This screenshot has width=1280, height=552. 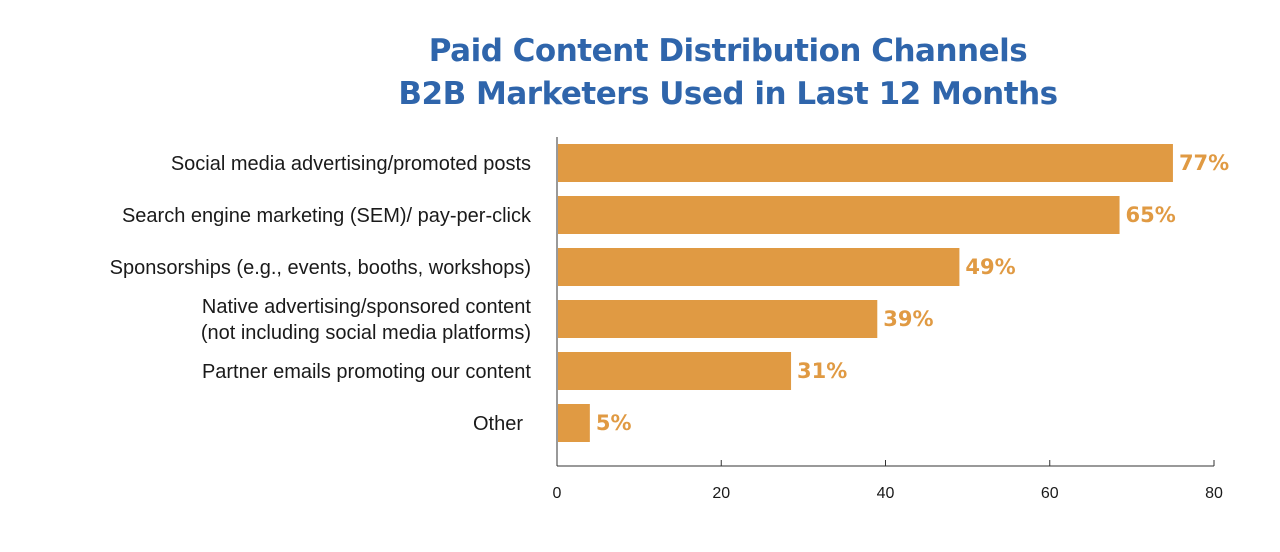 I want to click on bar-value-label: 65%, so click(x=1151, y=215).